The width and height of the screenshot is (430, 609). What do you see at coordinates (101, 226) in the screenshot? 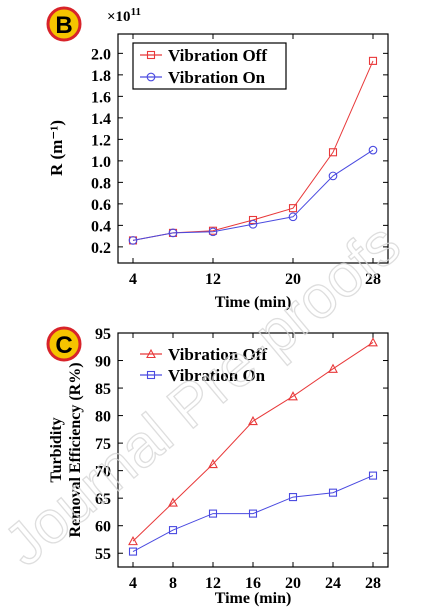
I see `panel-b-y-tick-label: 0.4` at bounding box center [101, 226].